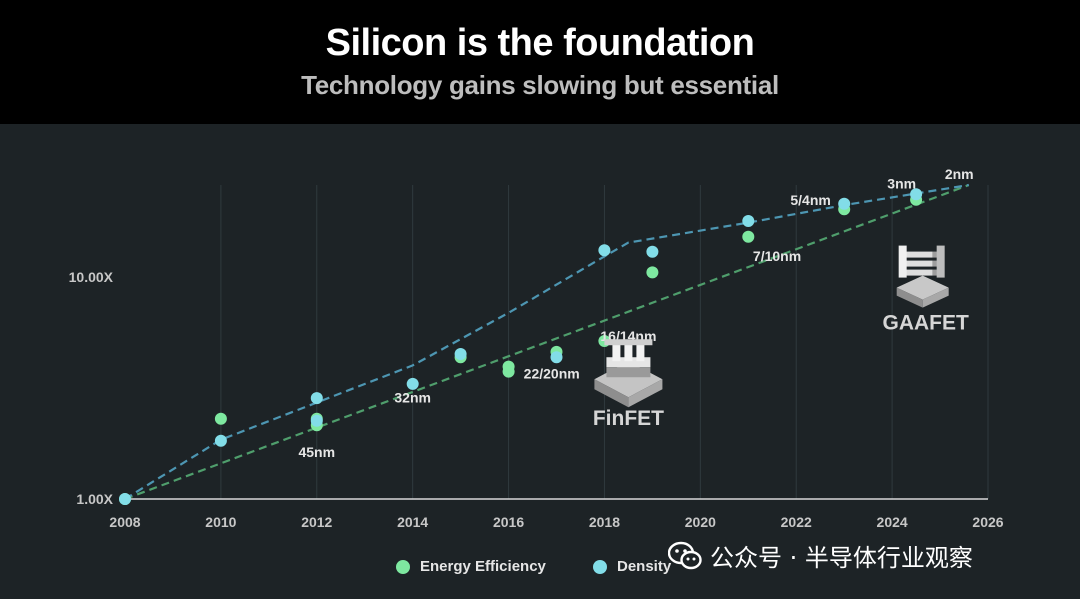 This screenshot has height=599, width=1080. What do you see at coordinates (841, 558) in the screenshot?
I see `watermark-text: 公众号 · 半导体行业观察` at bounding box center [841, 558].